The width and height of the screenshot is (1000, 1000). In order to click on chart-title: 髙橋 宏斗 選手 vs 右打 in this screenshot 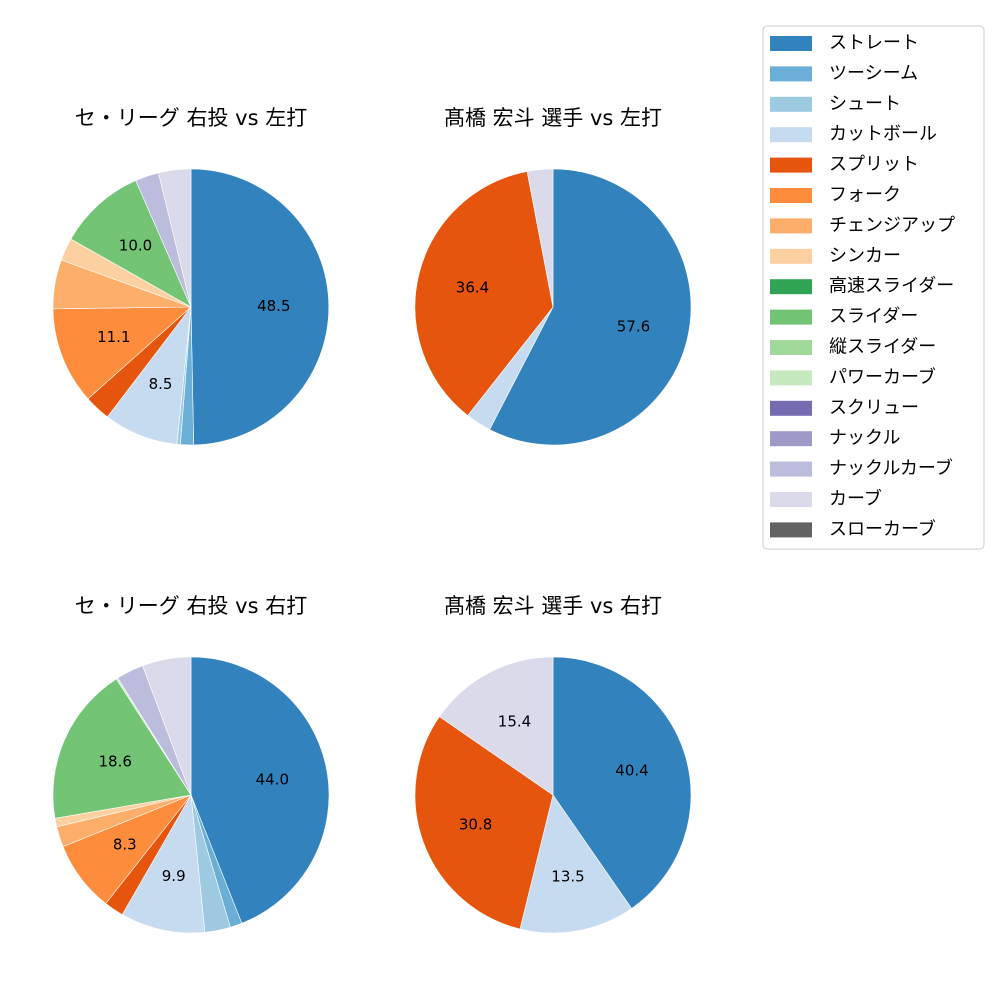, I will do `click(553, 606)`.